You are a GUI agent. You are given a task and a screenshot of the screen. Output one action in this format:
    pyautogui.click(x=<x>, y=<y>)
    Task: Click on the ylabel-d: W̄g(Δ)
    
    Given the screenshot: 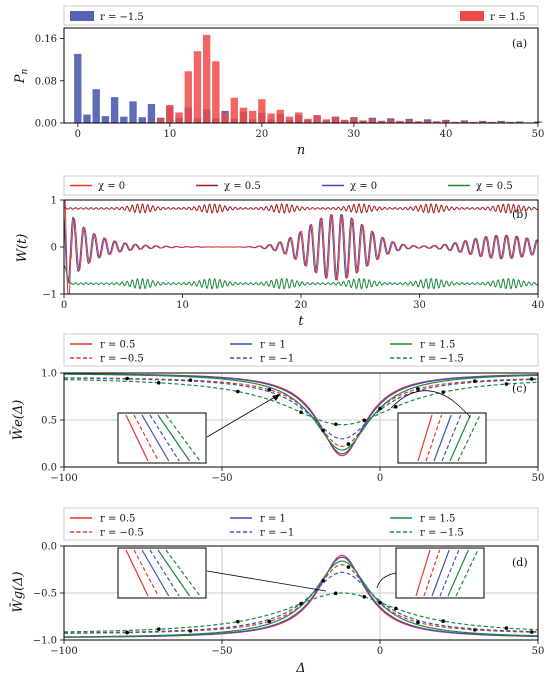 What is the action you would take?
    pyautogui.click(x=18, y=591)
    